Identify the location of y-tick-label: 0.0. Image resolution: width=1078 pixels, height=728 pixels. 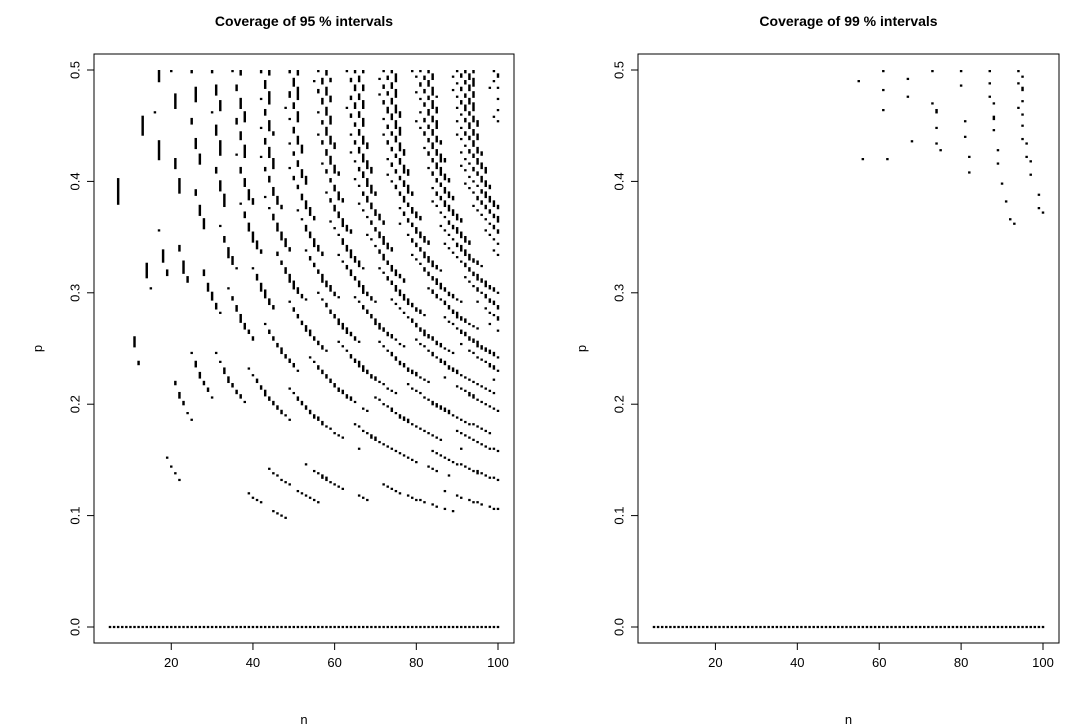
(618, 627).